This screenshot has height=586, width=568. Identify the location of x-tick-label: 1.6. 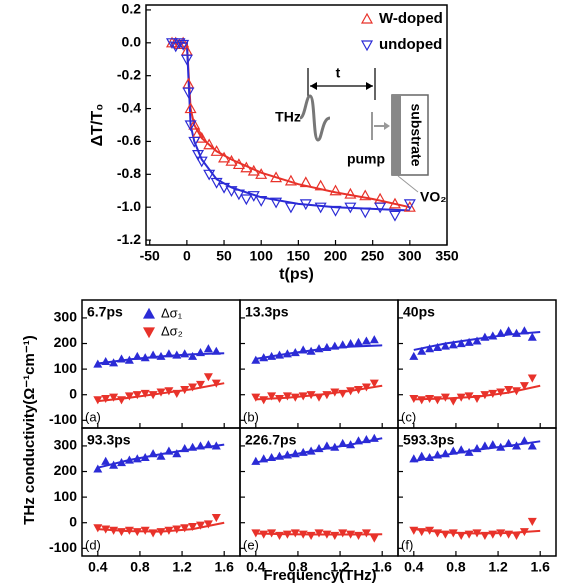
(224, 567).